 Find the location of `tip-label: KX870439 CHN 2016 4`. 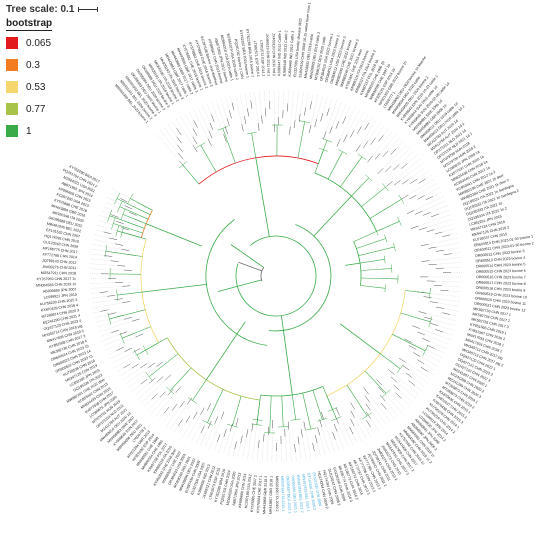

tip-label: KX870439 CHN 2016 4 is located at coordinates (60, 307).